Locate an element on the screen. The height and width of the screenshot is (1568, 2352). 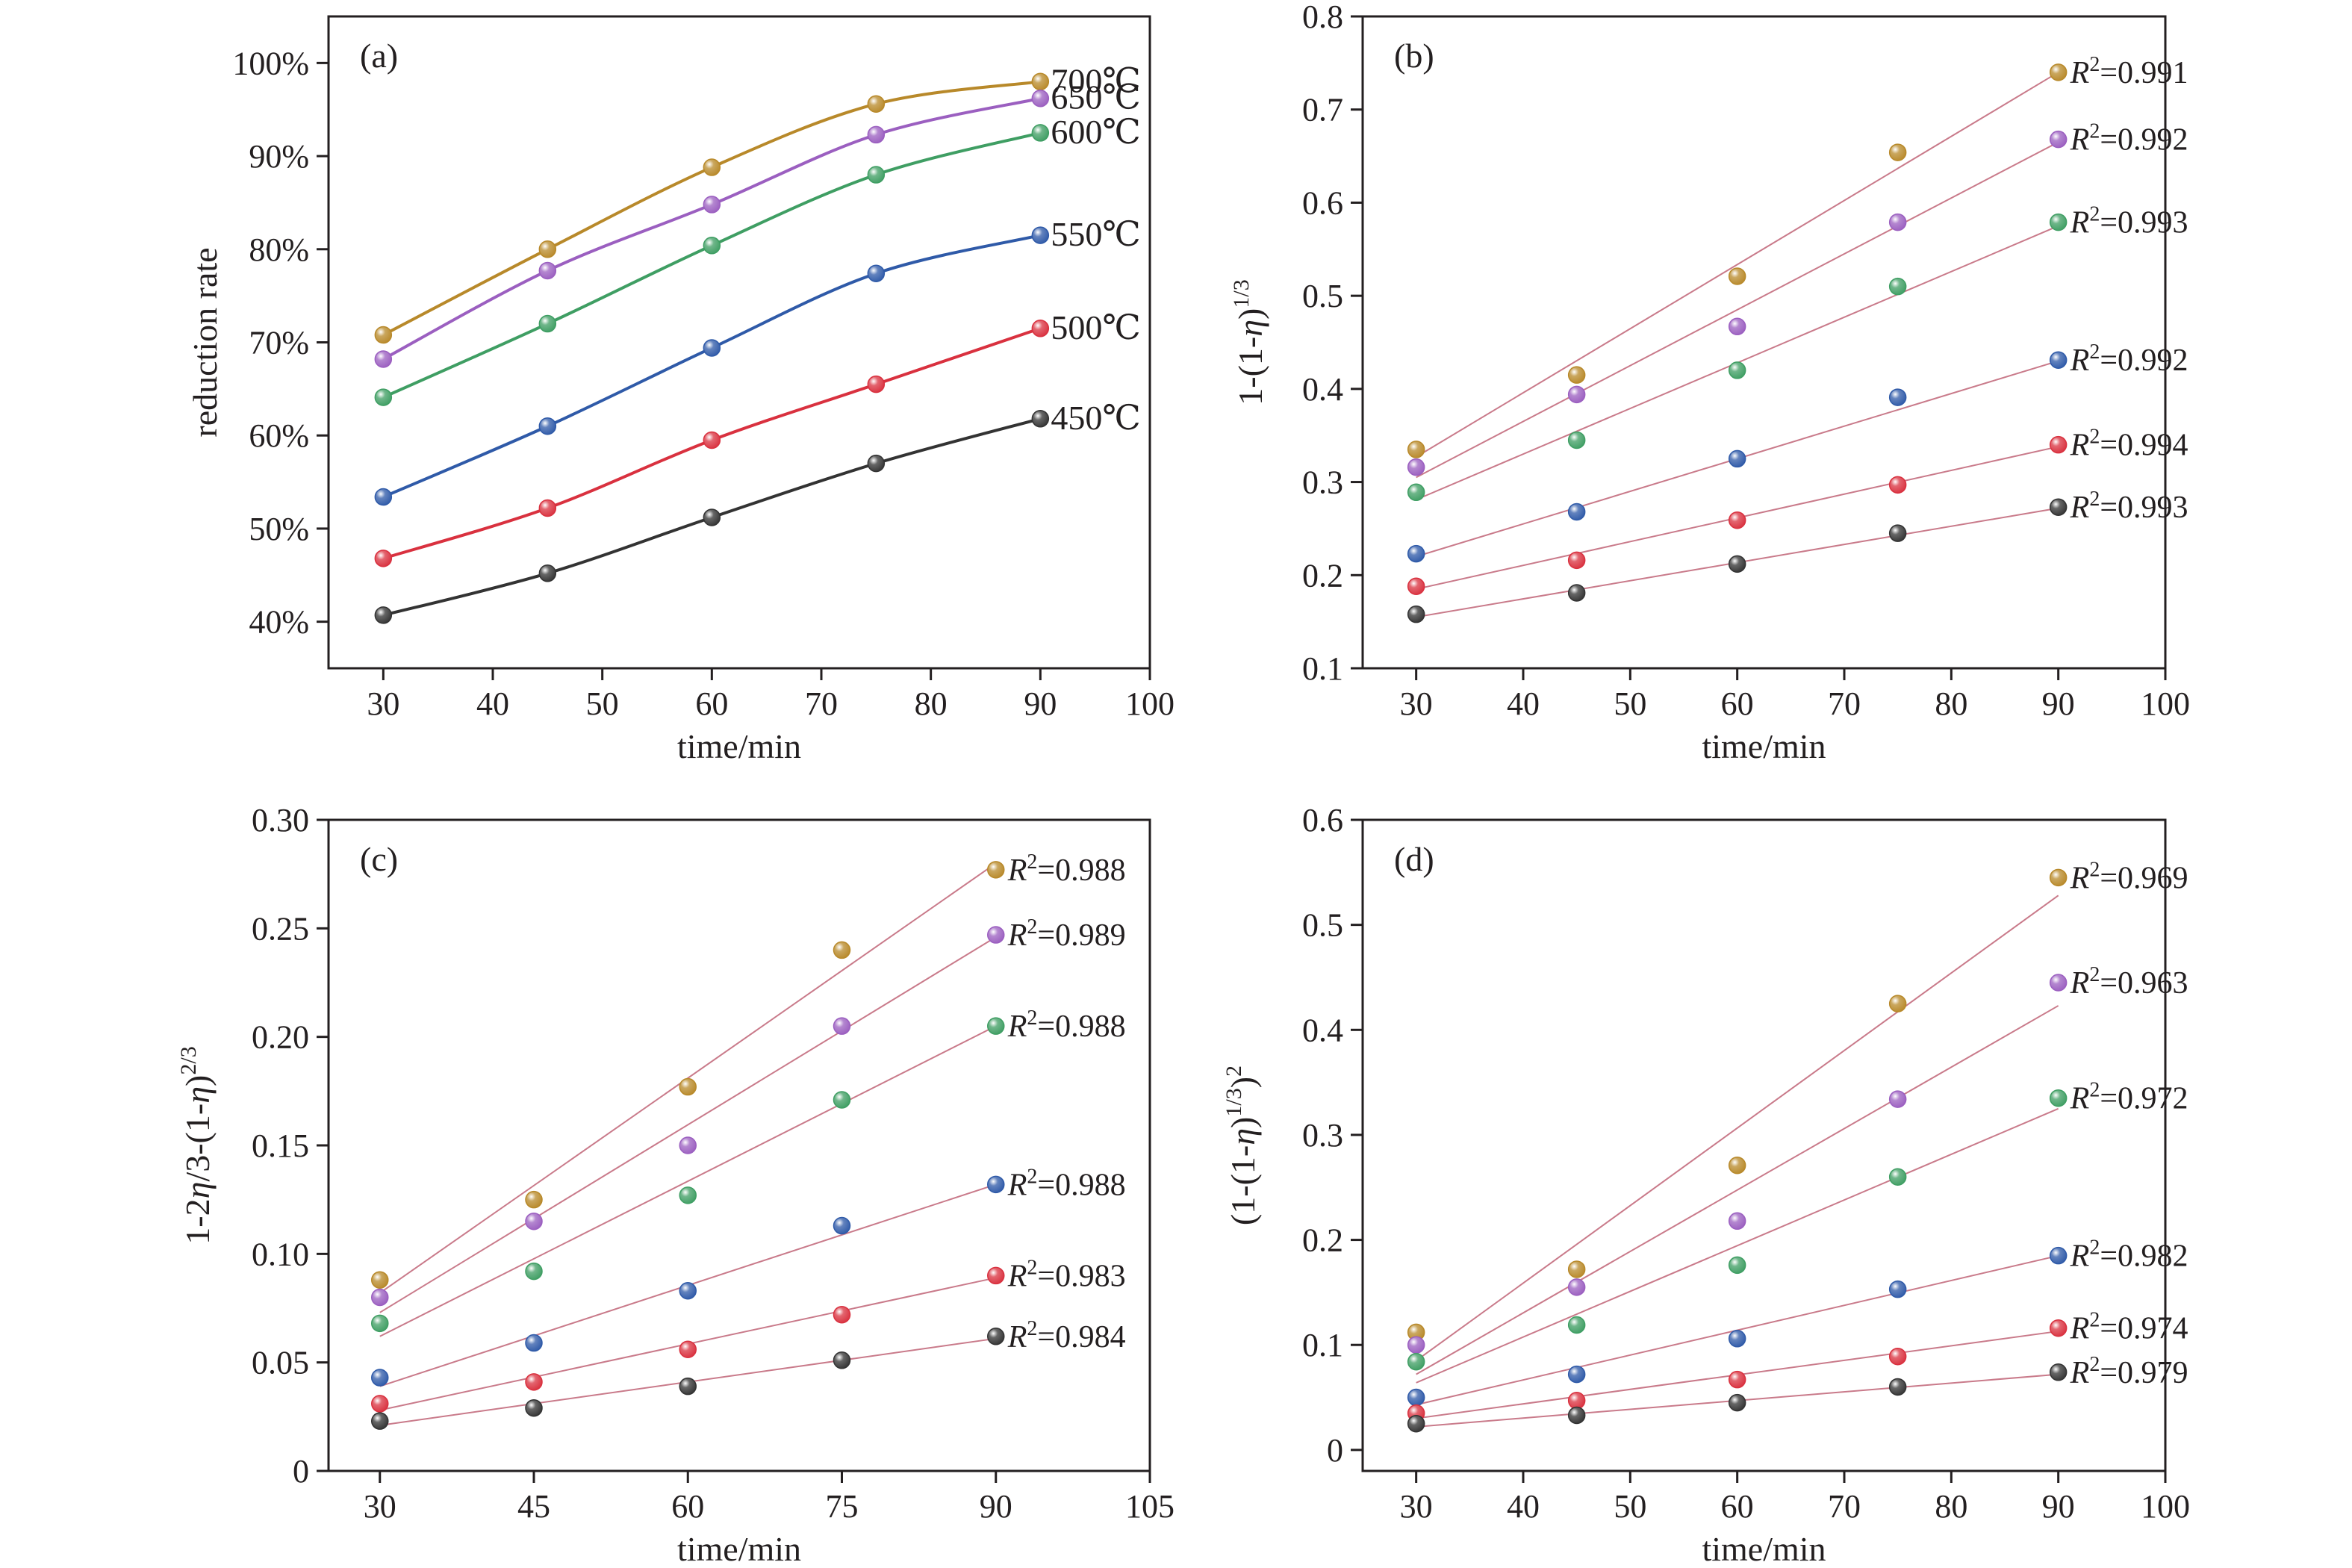
x-tick-label: 45 is located at coordinates (533, 1506).